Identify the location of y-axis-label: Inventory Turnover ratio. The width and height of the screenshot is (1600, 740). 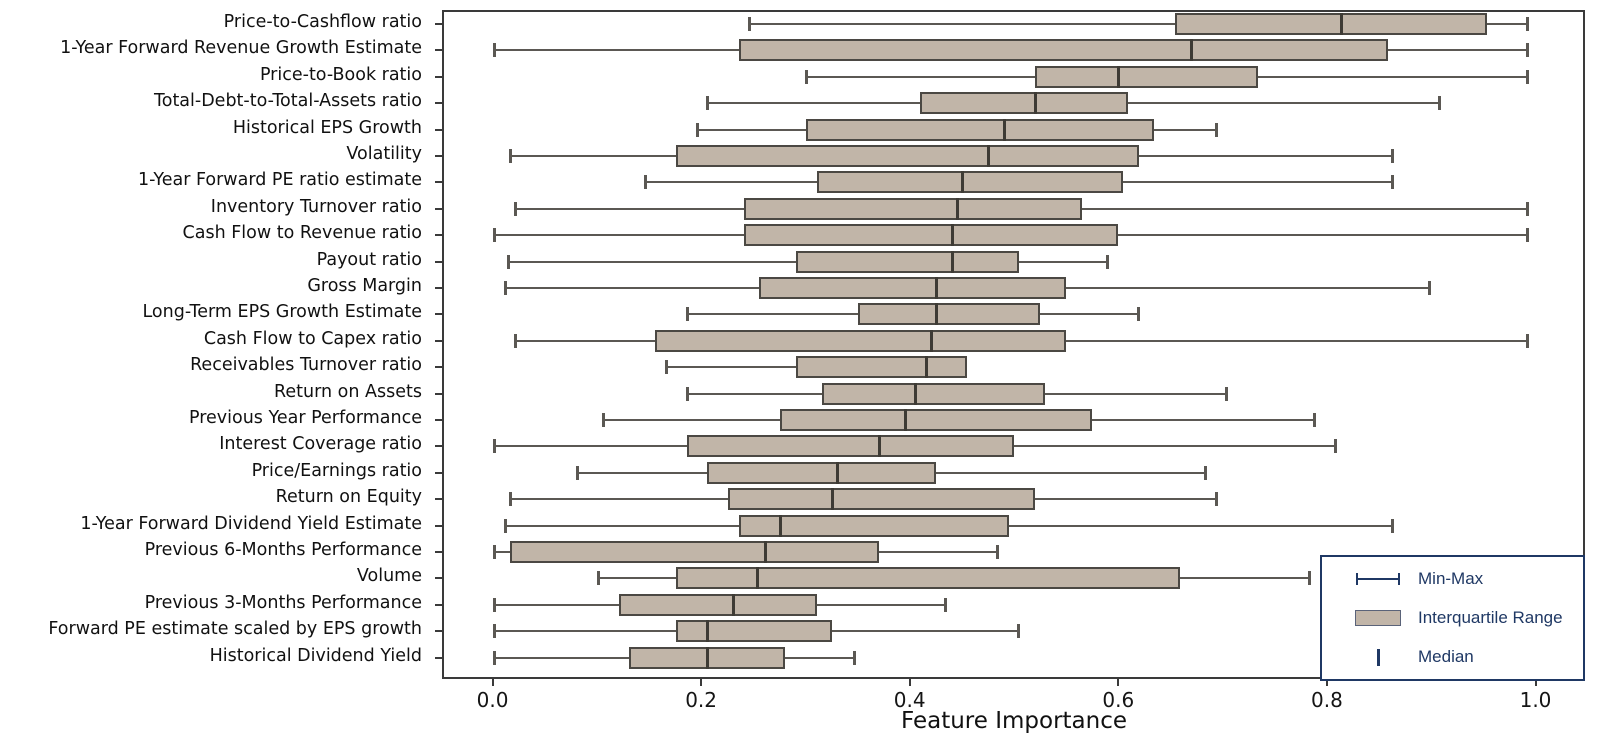
(316, 206).